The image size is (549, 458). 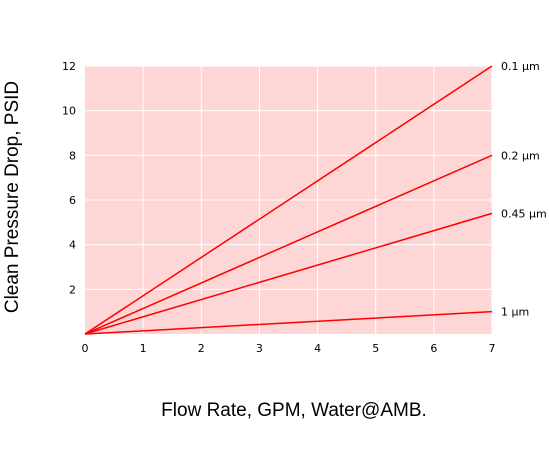 What do you see at coordinates (375, 348) in the screenshot?
I see `x-tick-label: 5` at bounding box center [375, 348].